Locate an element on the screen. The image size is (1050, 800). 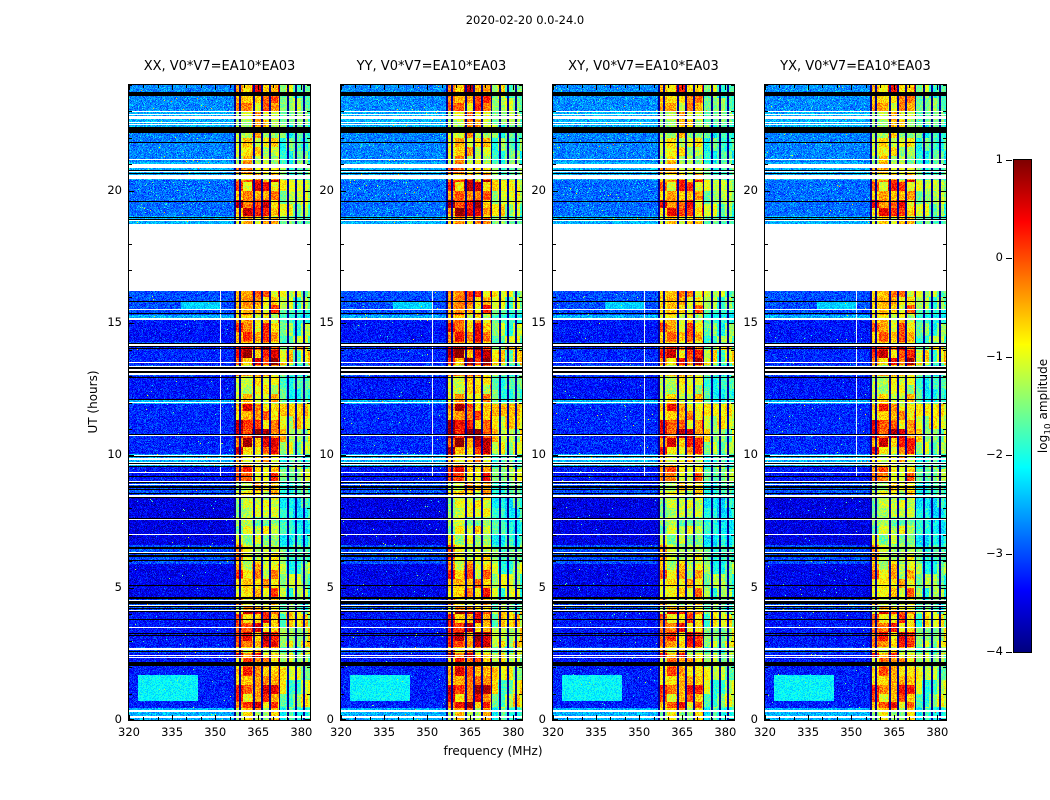
spectrogram-canvas-xy is located at coordinates (643, 402).